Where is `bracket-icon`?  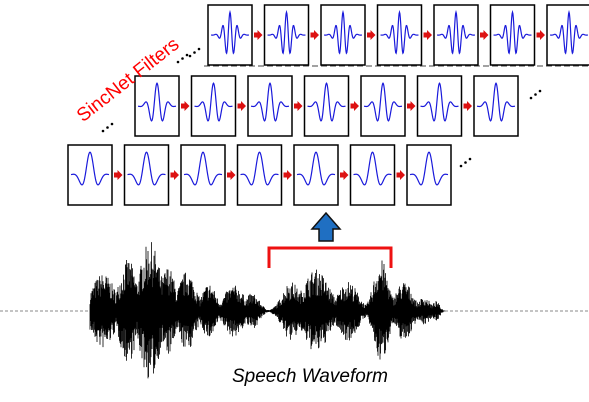 bracket-icon is located at coordinates (330, 257).